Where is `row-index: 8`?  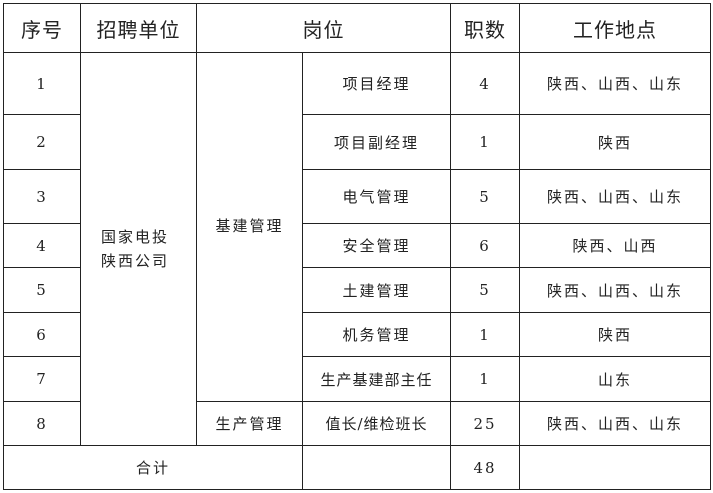
row-index: 8 is located at coordinates (42, 423).